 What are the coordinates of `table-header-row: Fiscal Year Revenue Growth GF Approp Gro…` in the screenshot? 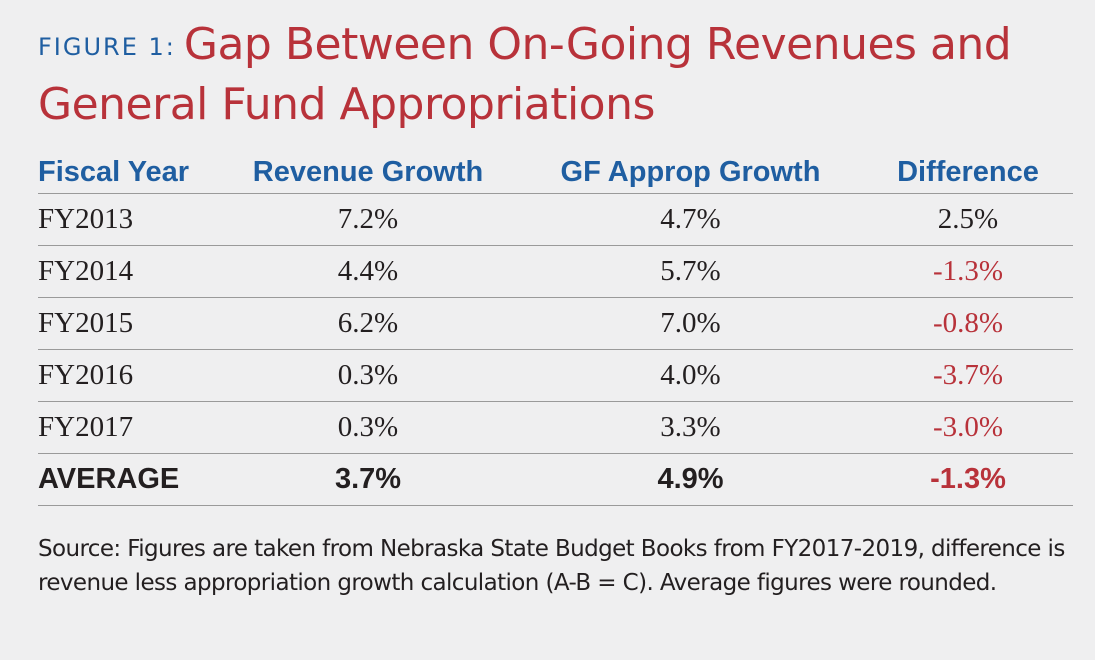 It's located at (555, 172).